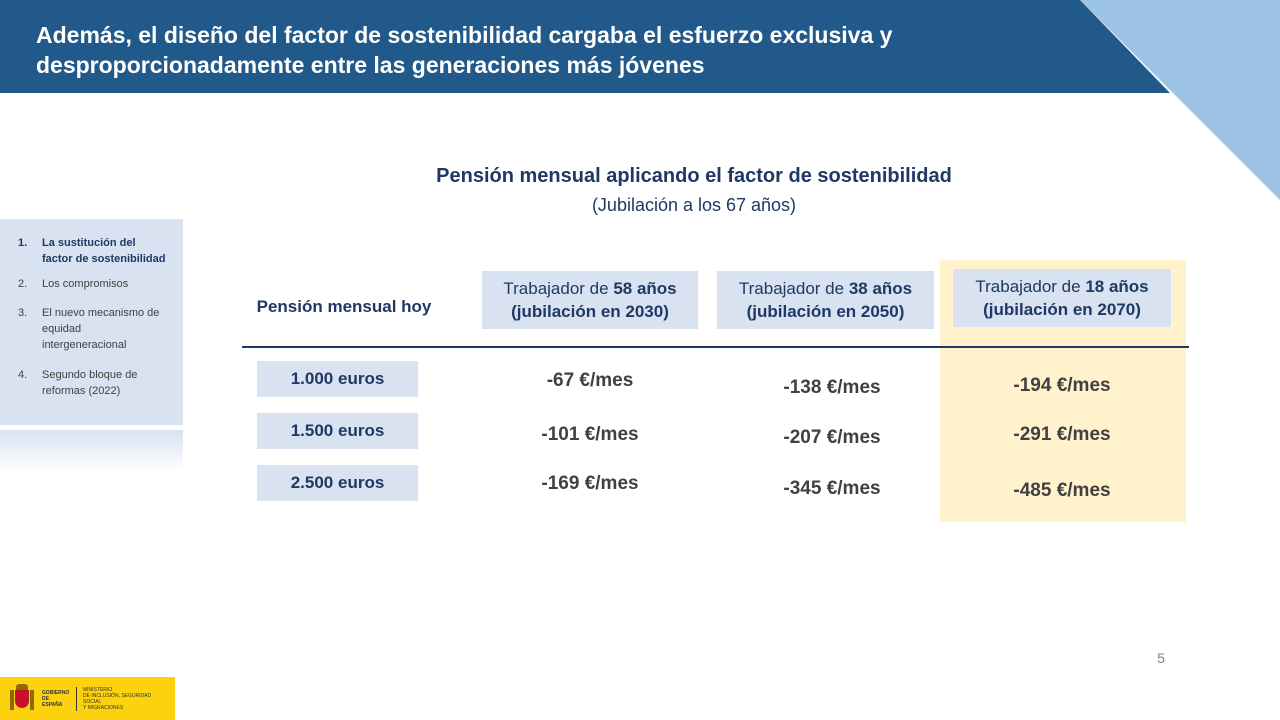 This screenshot has width=1280, height=720. I want to click on table-cell: -67 €/mes, so click(590, 380).